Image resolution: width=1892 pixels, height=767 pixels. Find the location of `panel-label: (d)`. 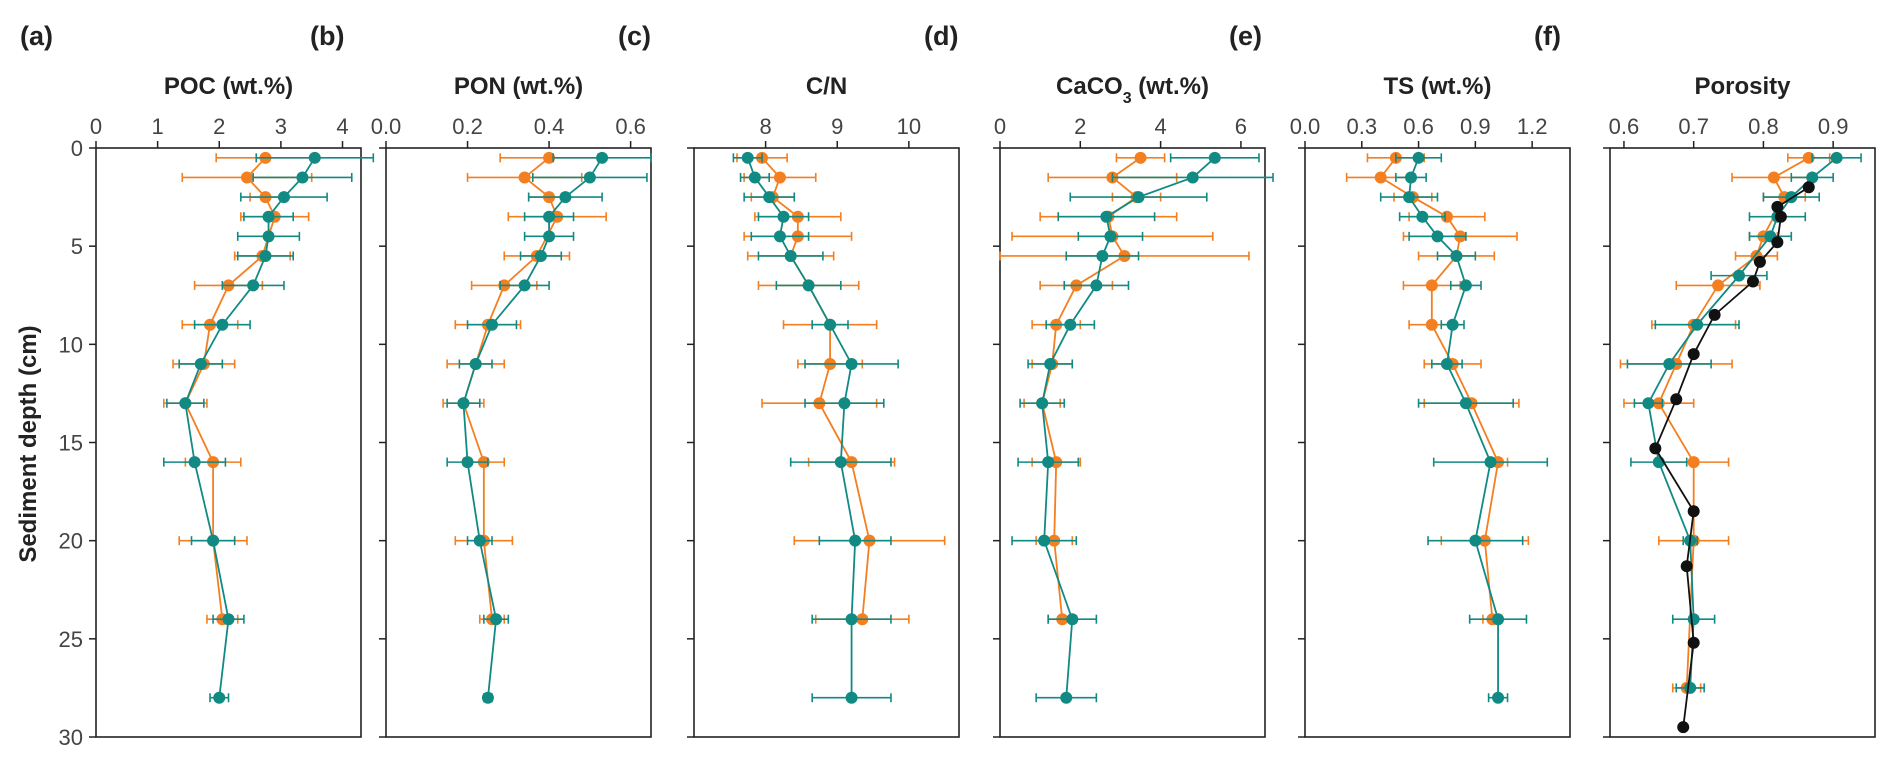

panel-label: (d) is located at coordinates (941, 36).